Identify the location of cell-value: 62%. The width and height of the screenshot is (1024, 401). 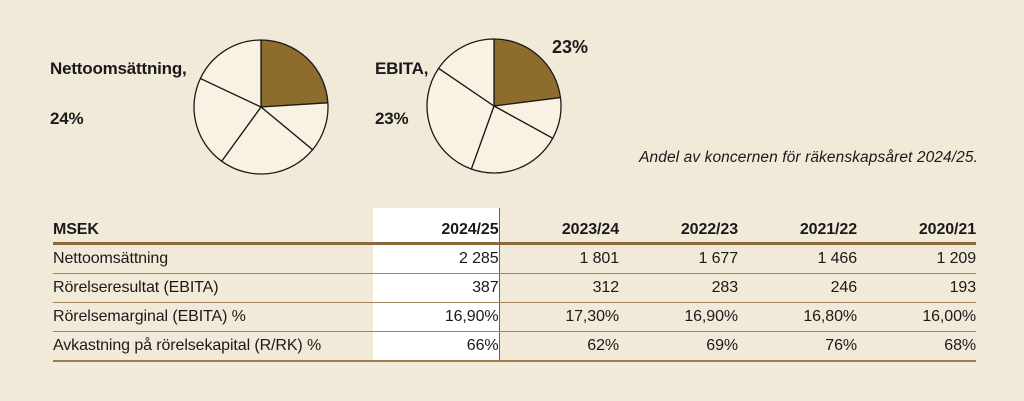
(559, 346).